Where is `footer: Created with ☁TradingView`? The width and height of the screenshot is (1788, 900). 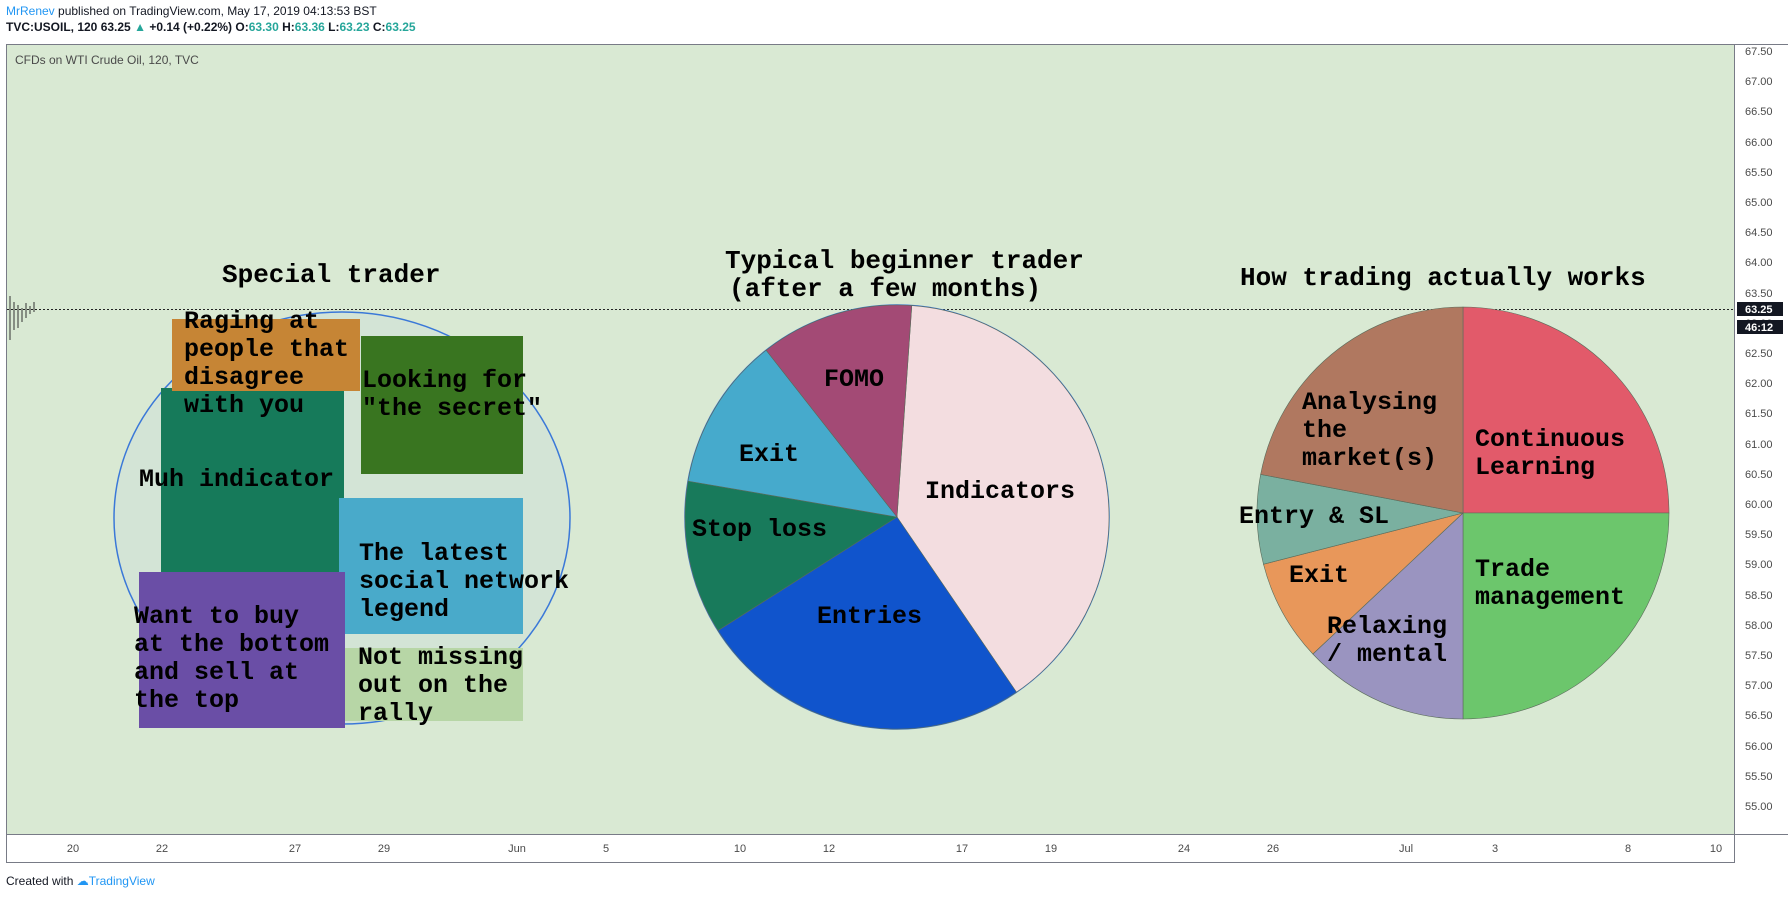 footer: Created with ☁TradingView is located at coordinates (80, 881).